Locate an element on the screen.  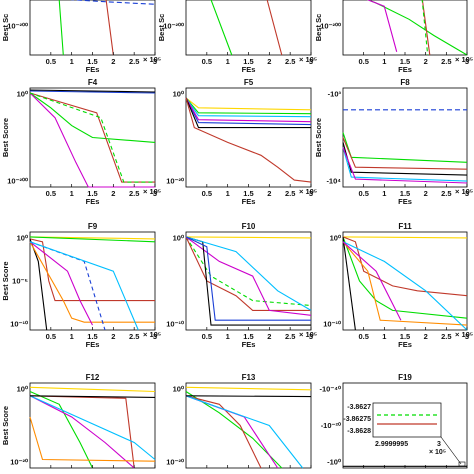
f9-x-tick-label: 2 is located at coordinates (113, 336).